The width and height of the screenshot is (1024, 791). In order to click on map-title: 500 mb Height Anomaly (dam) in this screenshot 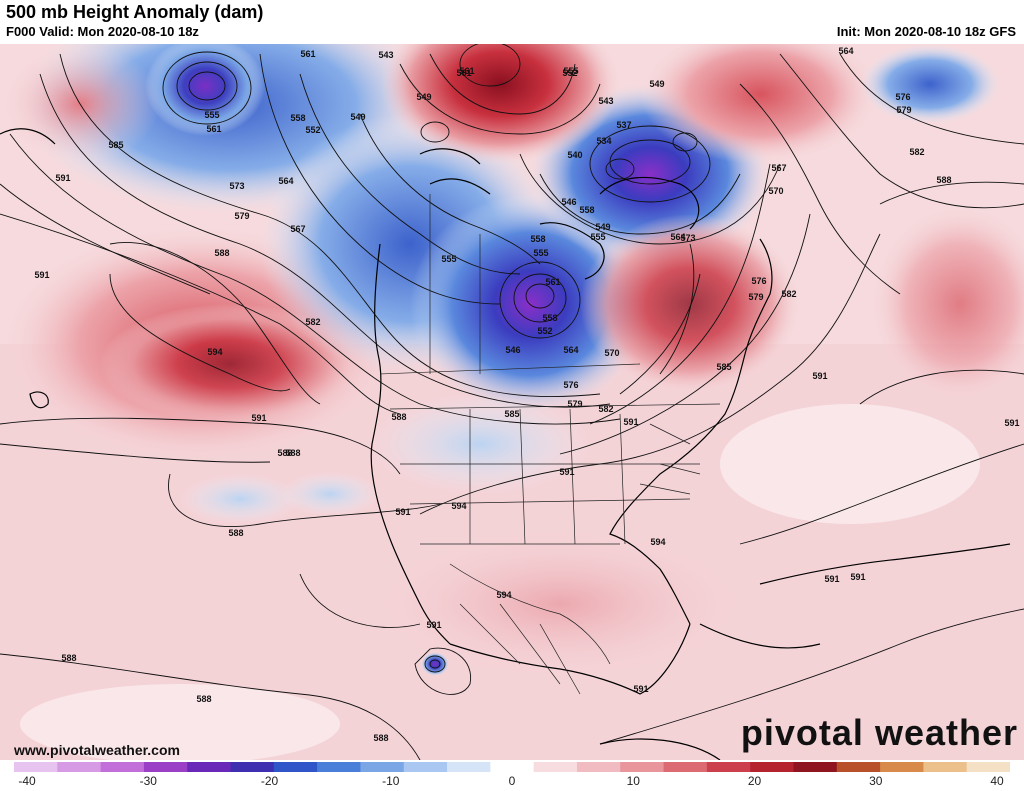, I will do `click(135, 12)`.